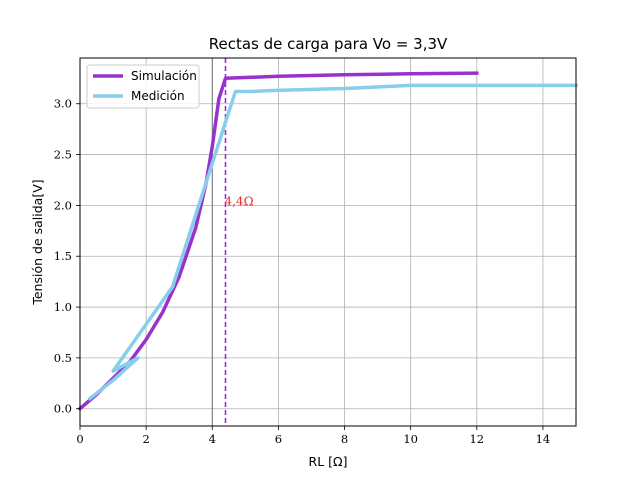  I want to click on y-tick-label: 0.0, so click(63, 409).